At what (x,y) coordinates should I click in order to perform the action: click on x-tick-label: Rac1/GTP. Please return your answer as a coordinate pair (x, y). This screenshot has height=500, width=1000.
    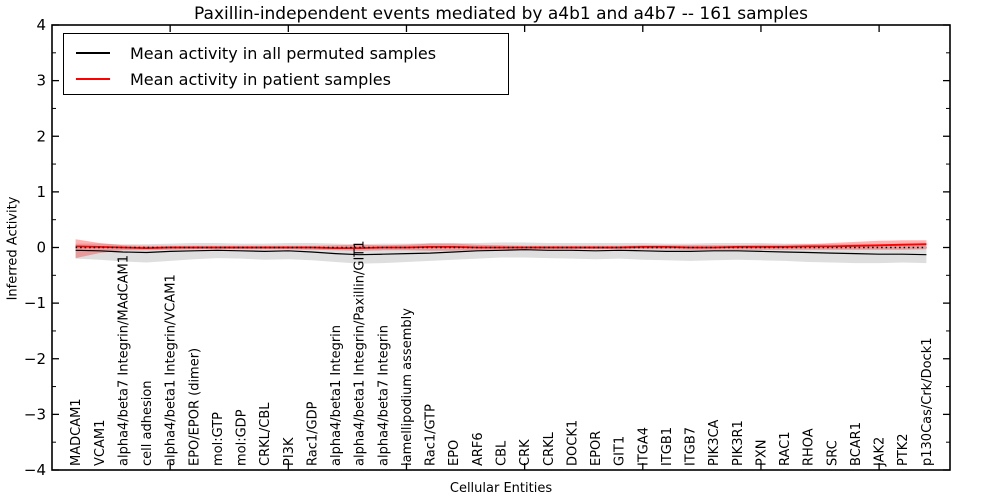
    Looking at the image, I should click on (431, 435).